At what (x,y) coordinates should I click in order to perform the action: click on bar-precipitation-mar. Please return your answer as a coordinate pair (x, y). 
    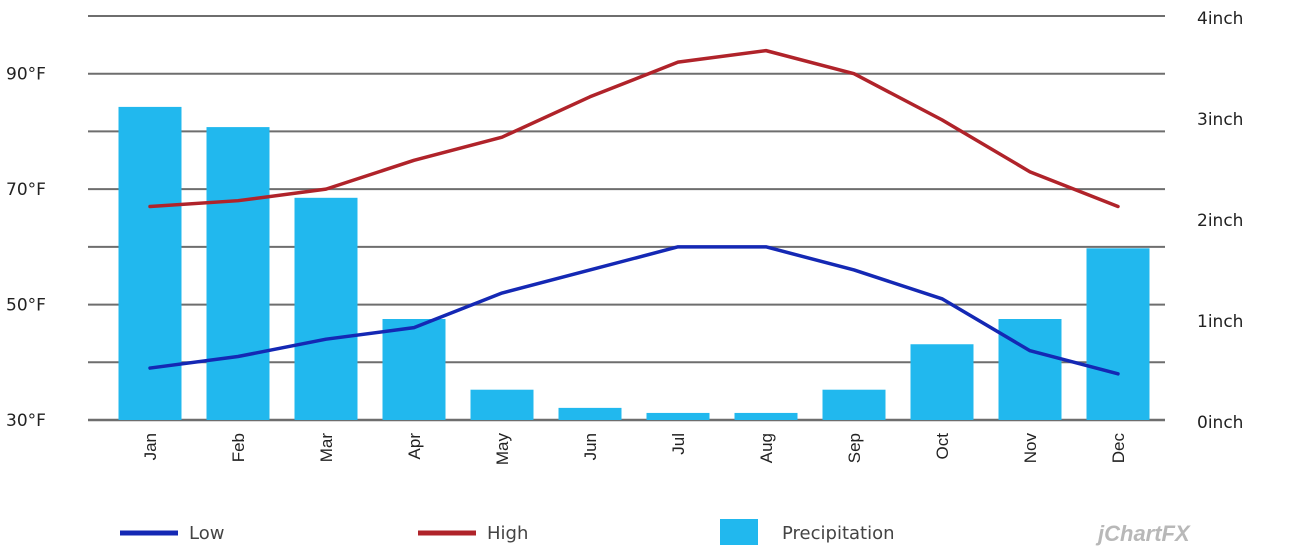
    Looking at the image, I should click on (326, 308).